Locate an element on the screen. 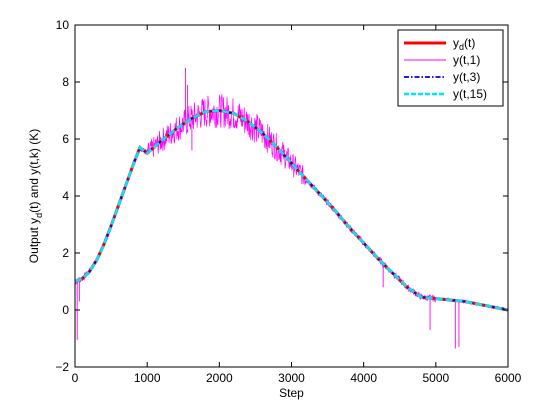  y-tick-label: 0 is located at coordinates (65, 310).